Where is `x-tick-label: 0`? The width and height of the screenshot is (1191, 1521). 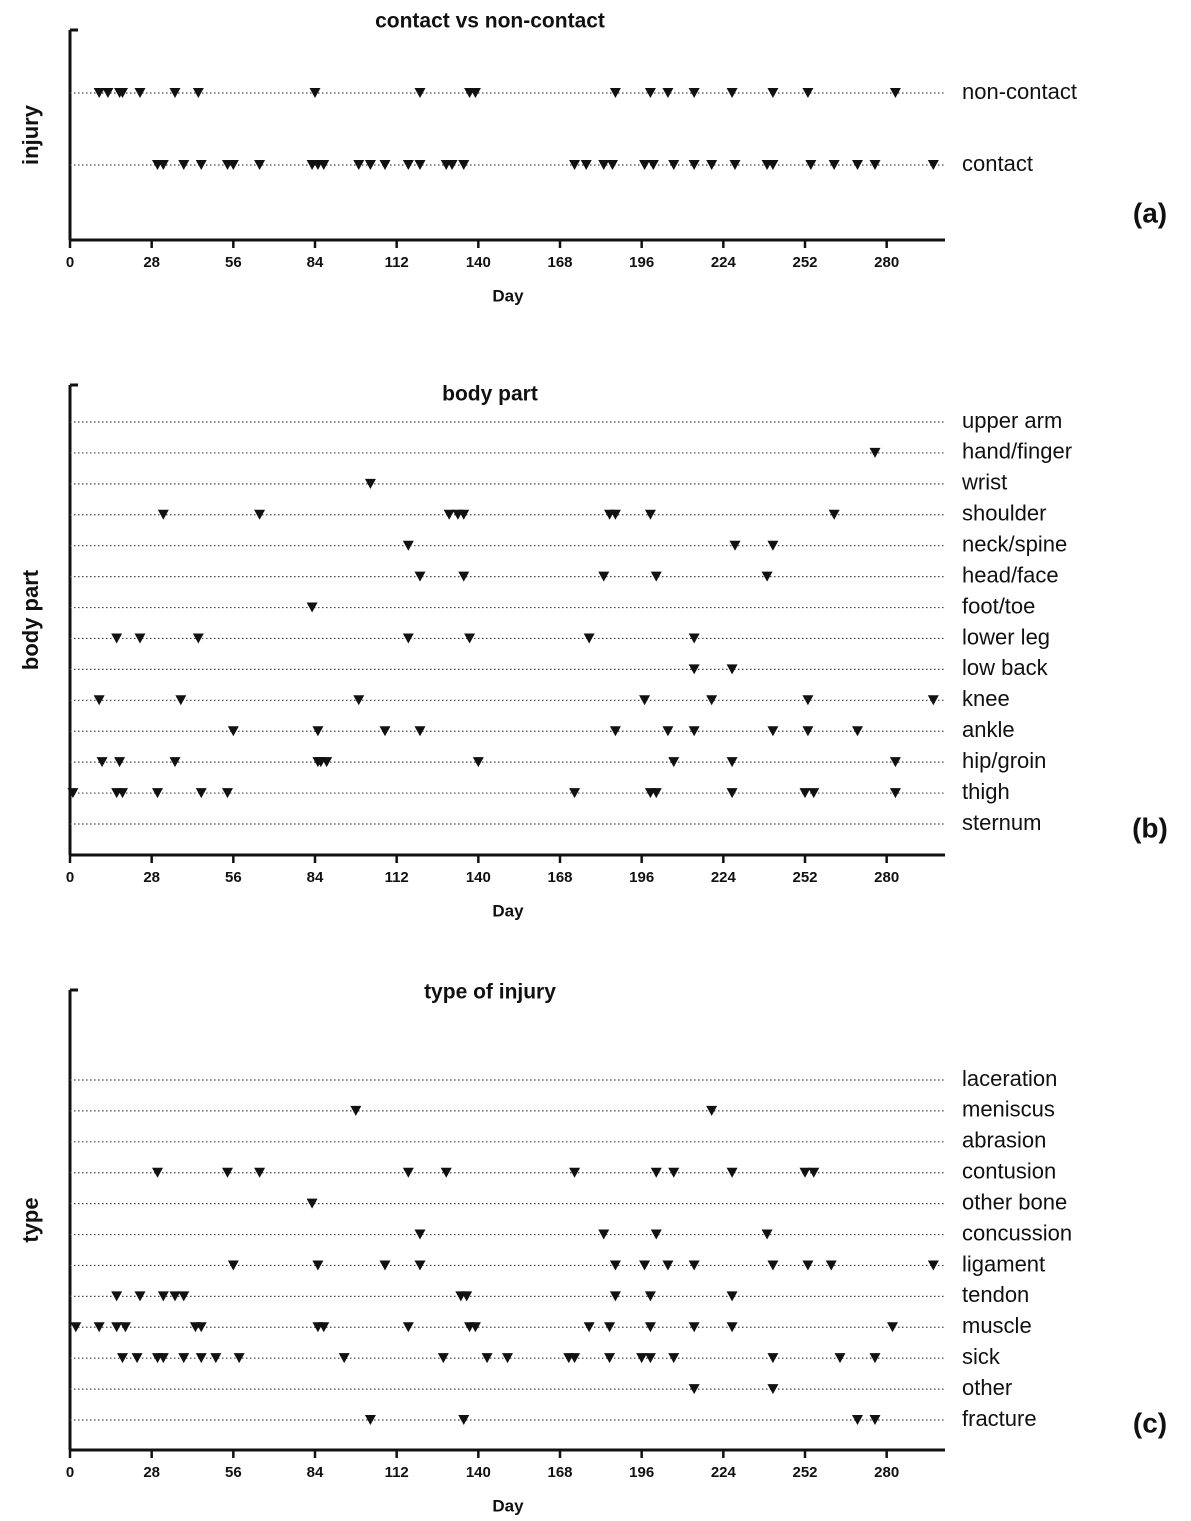 x-tick-label: 0 is located at coordinates (70, 1472).